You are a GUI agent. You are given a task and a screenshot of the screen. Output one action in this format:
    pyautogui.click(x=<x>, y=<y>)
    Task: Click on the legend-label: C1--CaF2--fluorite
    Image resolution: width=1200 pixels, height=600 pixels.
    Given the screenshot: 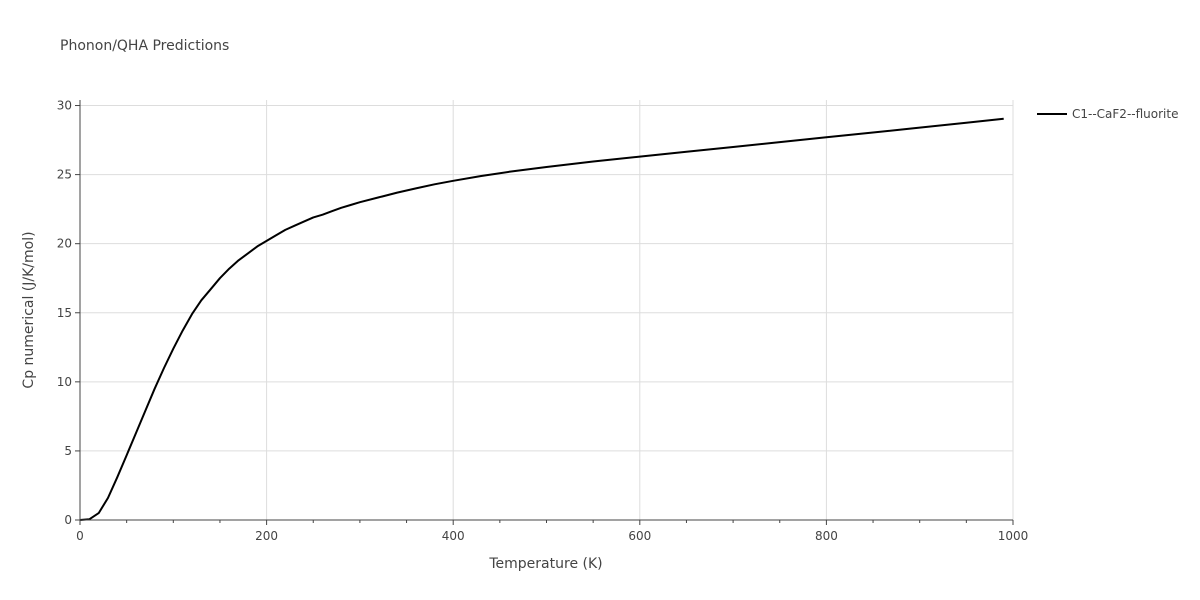 What is the action you would take?
    pyautogui.click(x=1125, y=114)
    